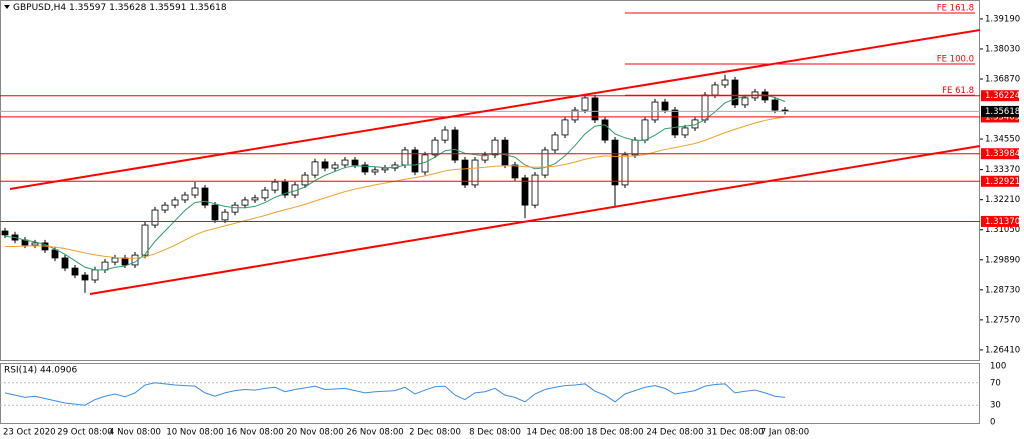 The width and height of the screenshot is (1024, 439). Describe the element at coordinates (1002, 320) in the screenshot. I see `y-tick-label: 1.27570` at that location.